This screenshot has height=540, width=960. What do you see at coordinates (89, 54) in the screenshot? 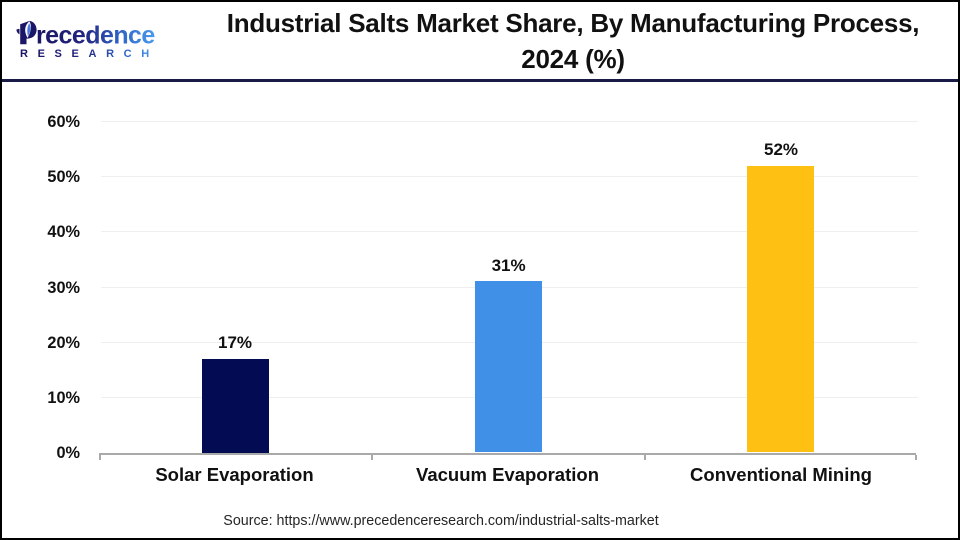
I see `svg-text: RESEARCH` at bounding box center [89, 54].